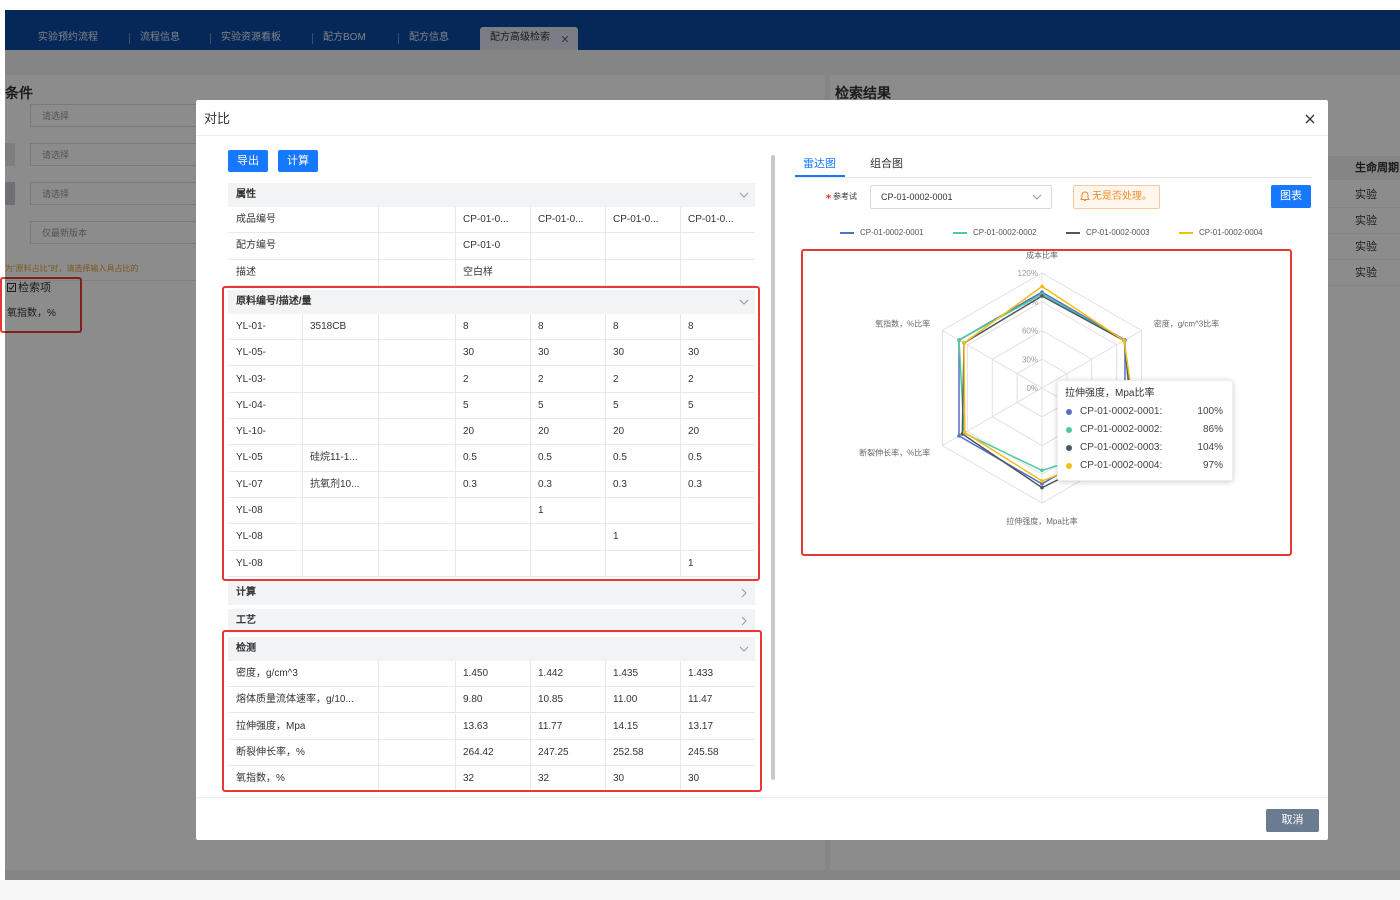  What do you see at coordinates (65, 233) in the screenshot?
I see `select-placeholder: 仅最新版本` at bounding box center [65, 233].